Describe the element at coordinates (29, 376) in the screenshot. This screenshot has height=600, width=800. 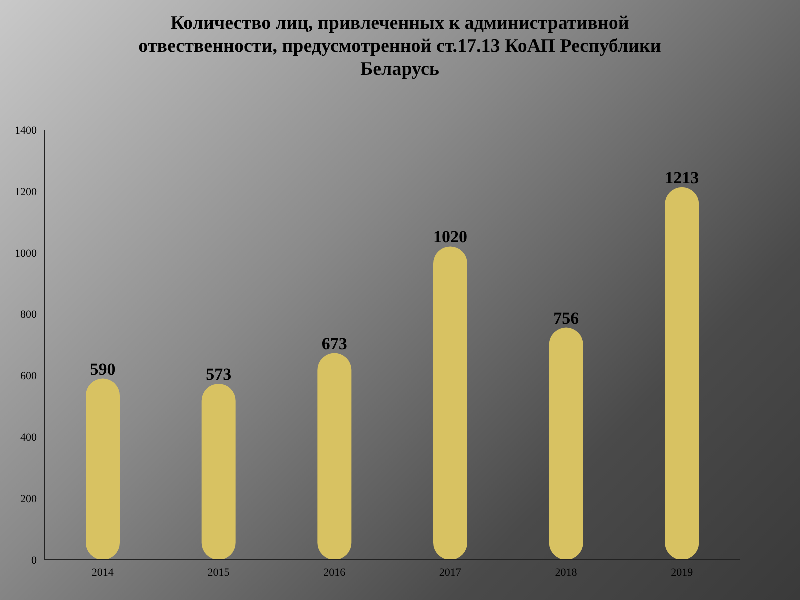
I see `y-tick-label: 600` at that location.